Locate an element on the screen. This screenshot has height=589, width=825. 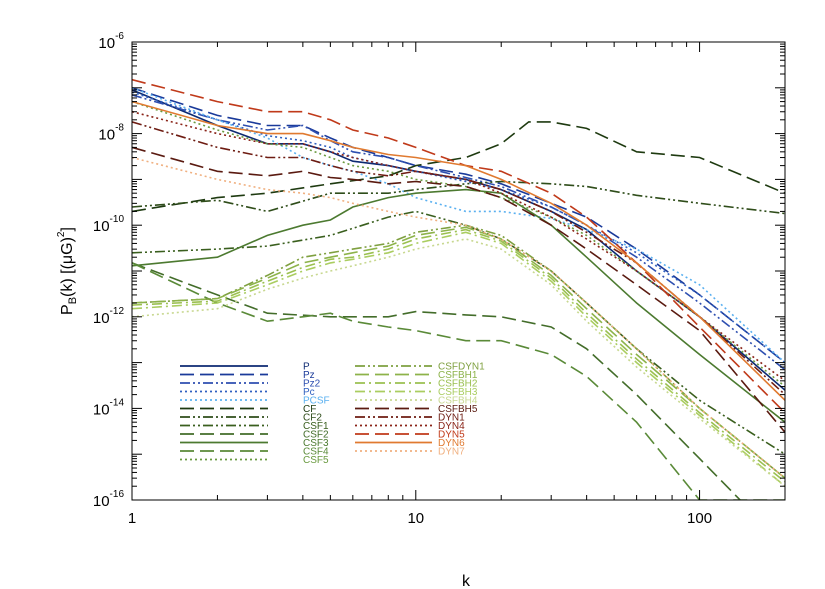
legend-label-csf2: CSF2 is located at coordinates (316, 435).